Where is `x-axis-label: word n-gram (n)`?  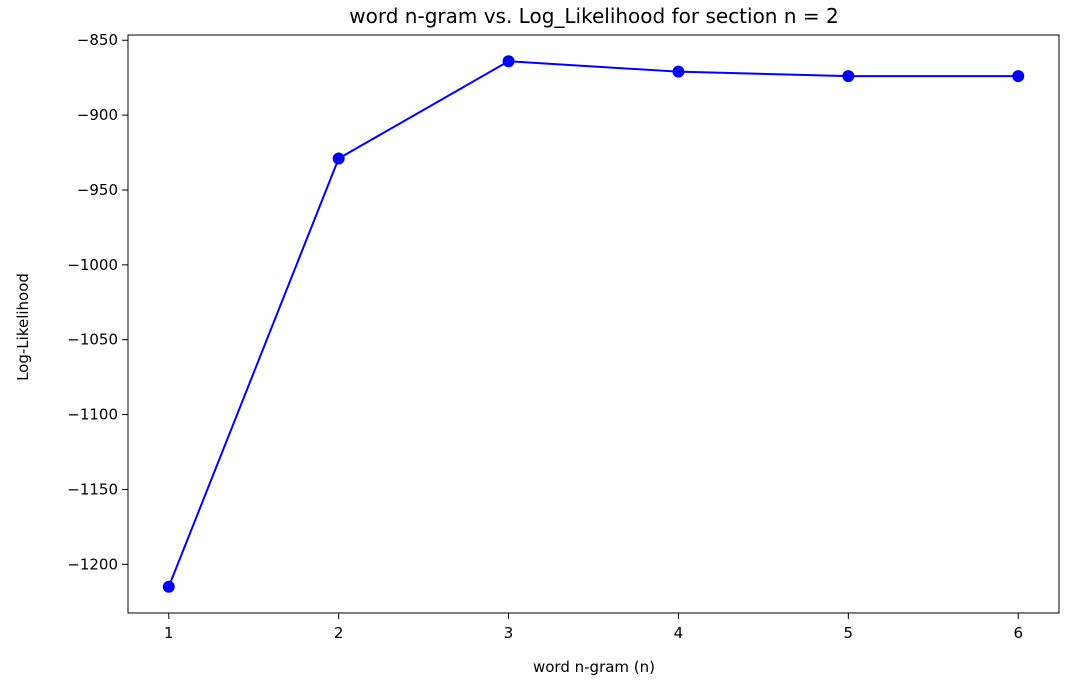
x-axis-label: word n-gram (n) is located at coordinates (594, 667).